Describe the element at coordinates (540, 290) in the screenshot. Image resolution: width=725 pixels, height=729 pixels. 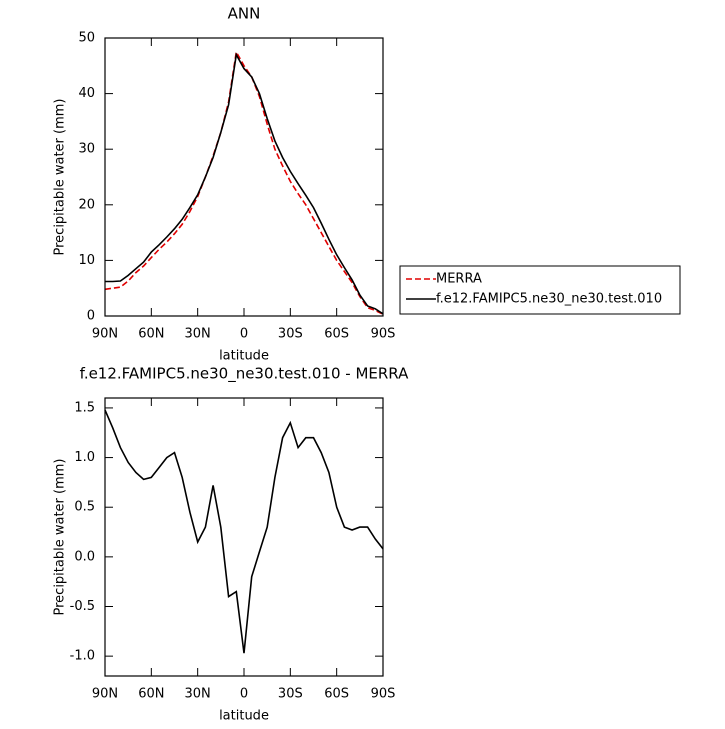
I see `legend-box` at that location.